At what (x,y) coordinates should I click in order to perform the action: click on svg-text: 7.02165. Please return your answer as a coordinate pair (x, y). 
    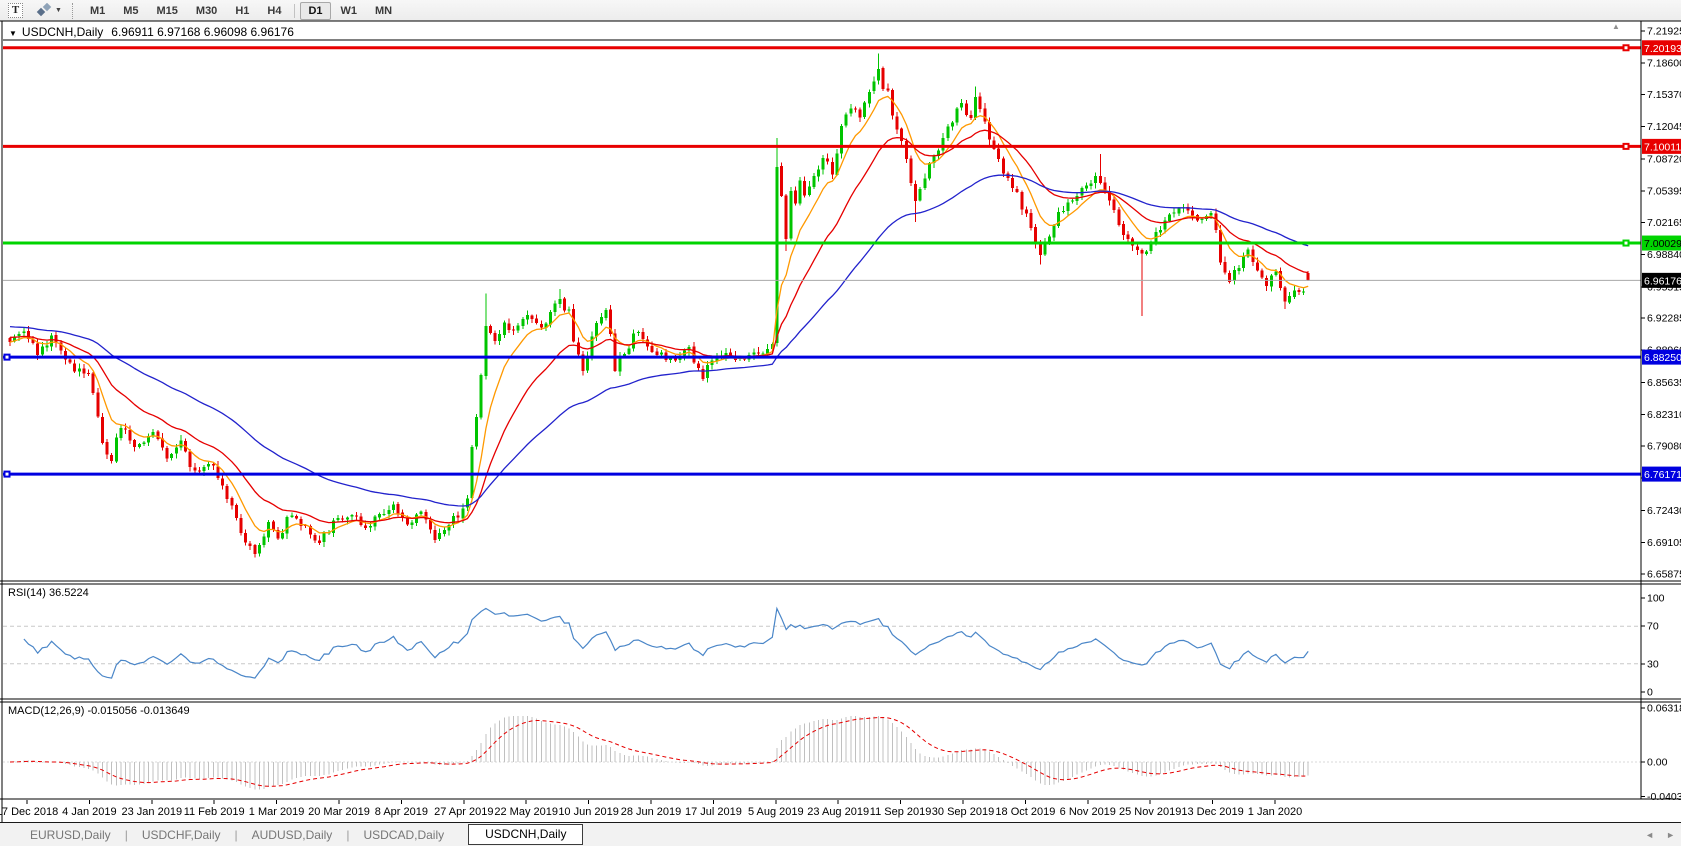
    Looking at the image, I should click on (1664, 223).